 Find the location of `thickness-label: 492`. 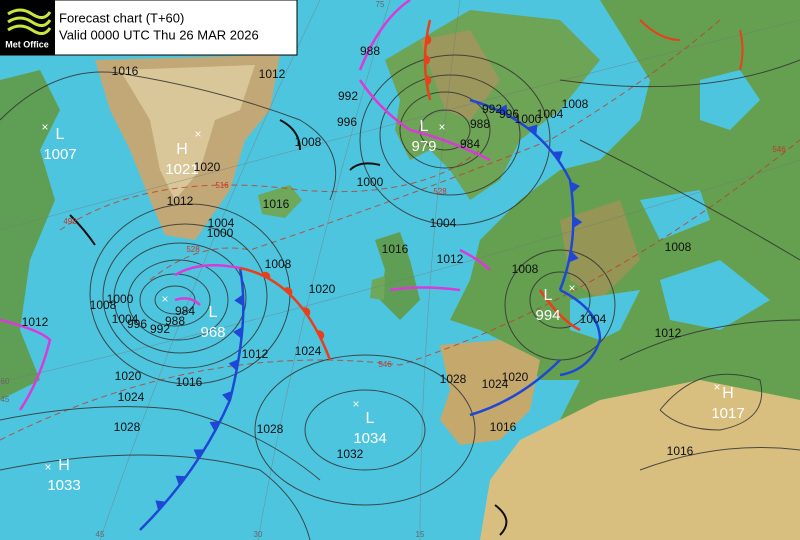

thickness-label: 492 is located at coordinates (70, 221).